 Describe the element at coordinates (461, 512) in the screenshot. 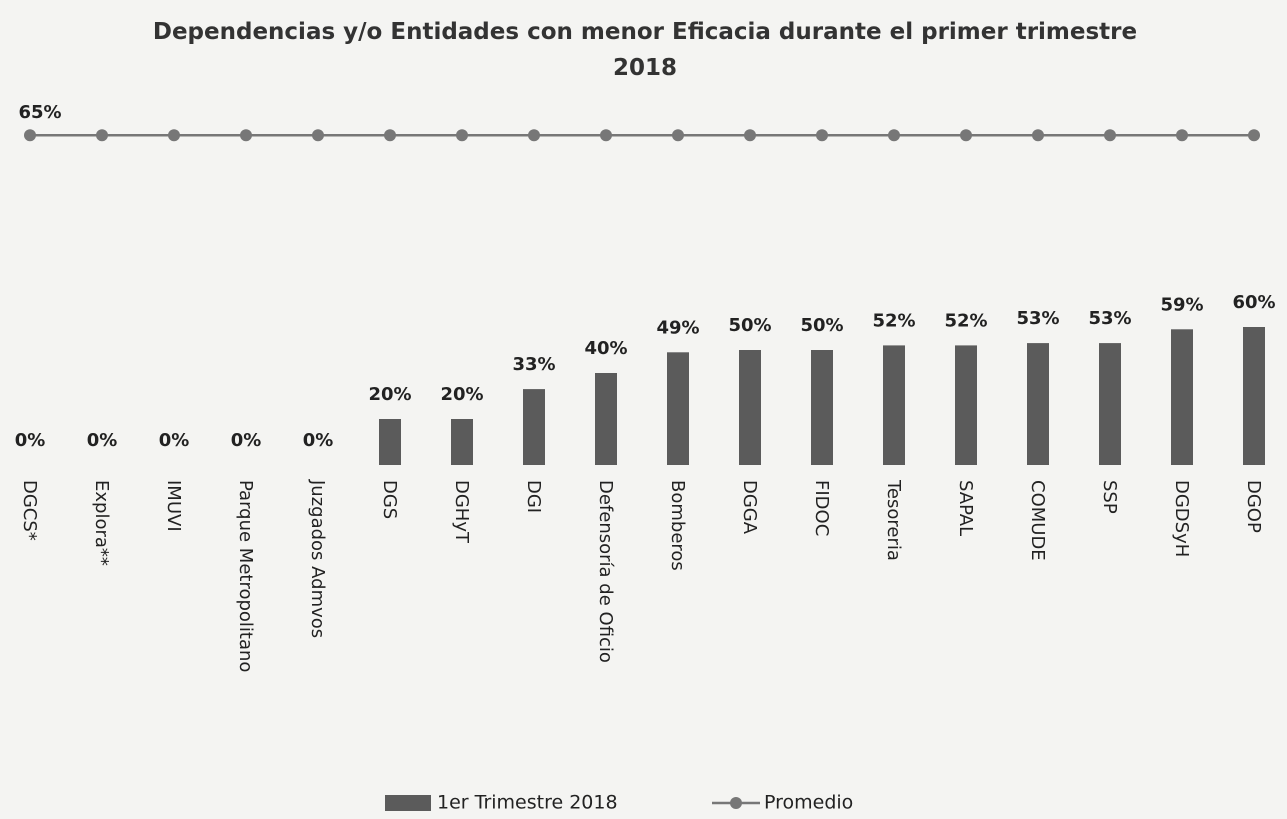

I see `x-tick-label: DGHyT` at that location.